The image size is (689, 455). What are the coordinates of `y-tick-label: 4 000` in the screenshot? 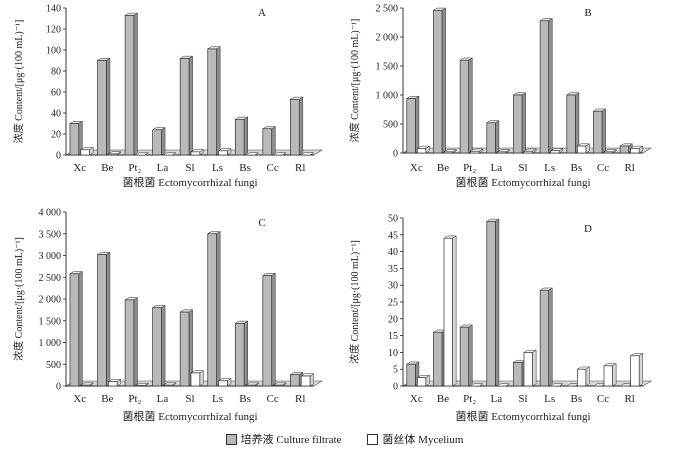 It's located at (50, 213).